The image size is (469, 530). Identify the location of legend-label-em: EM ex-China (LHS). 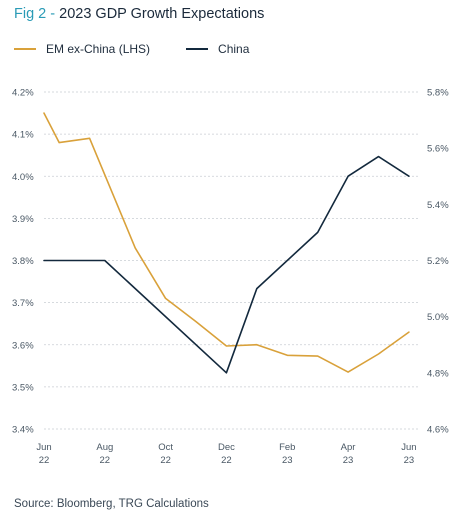
(98, 49).